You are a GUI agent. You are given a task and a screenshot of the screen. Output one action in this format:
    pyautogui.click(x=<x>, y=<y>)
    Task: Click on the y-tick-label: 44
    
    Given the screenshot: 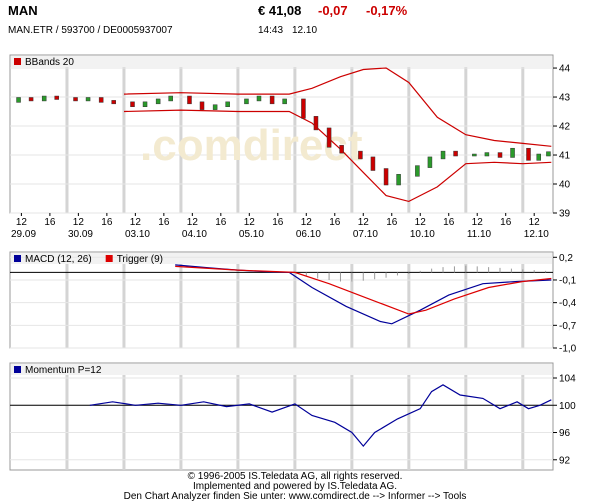 What is the action you would take?
    pyautogui.click(x=565, y=69)
    